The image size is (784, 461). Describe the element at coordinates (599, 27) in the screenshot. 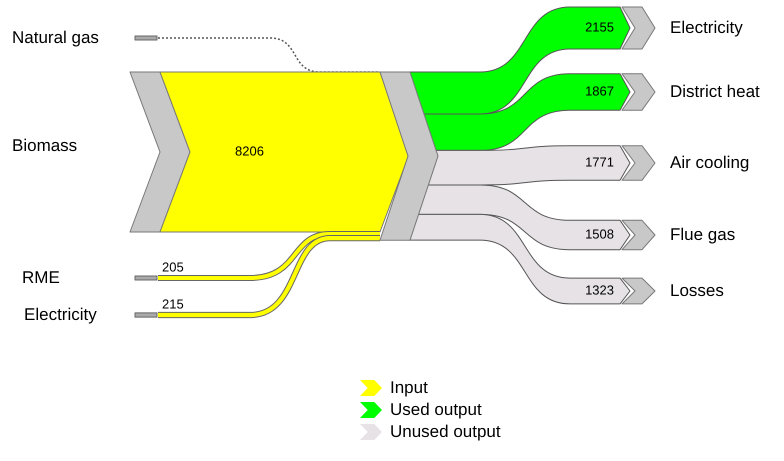

I see `data-label: 2155` at that location.